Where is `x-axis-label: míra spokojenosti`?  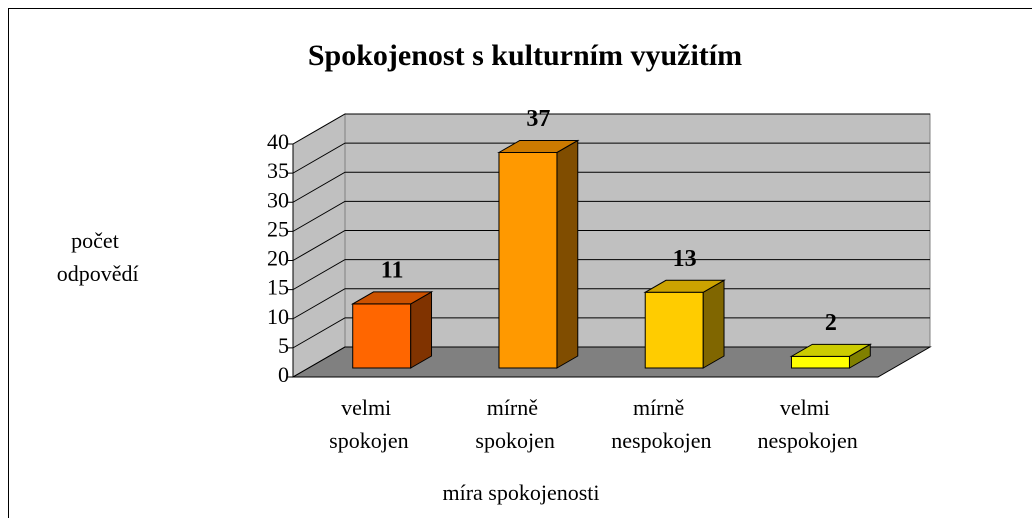
x-axis-label: míra spokojenosti is located at coordinates (520, 492).